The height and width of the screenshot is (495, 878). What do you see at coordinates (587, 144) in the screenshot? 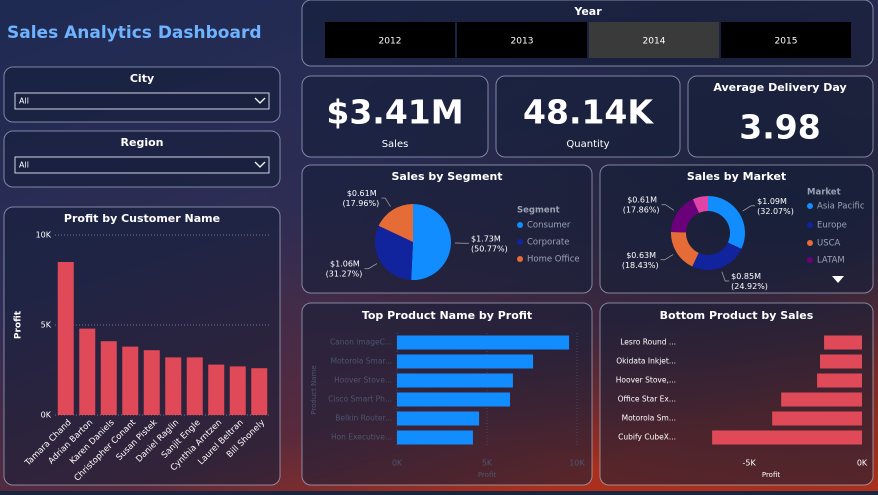
I see `card-label: Quantity` at bounding box center [587, 144].